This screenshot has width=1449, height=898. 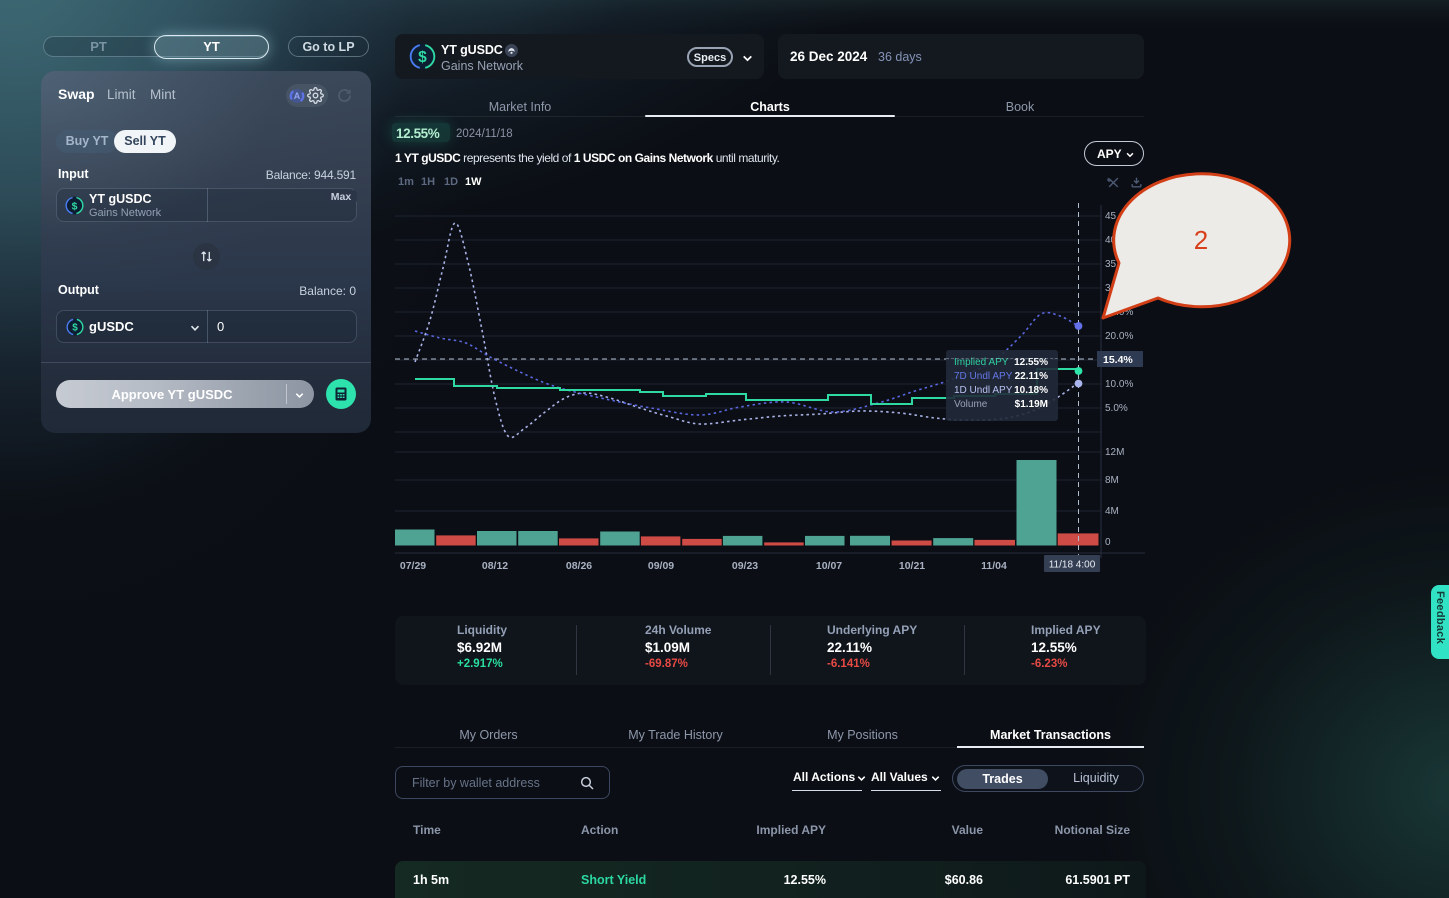 What do you see at coordinates (1112, 511) in the screenshot?
I see `svg-text: 4M` at bounding box center [1112, 511].